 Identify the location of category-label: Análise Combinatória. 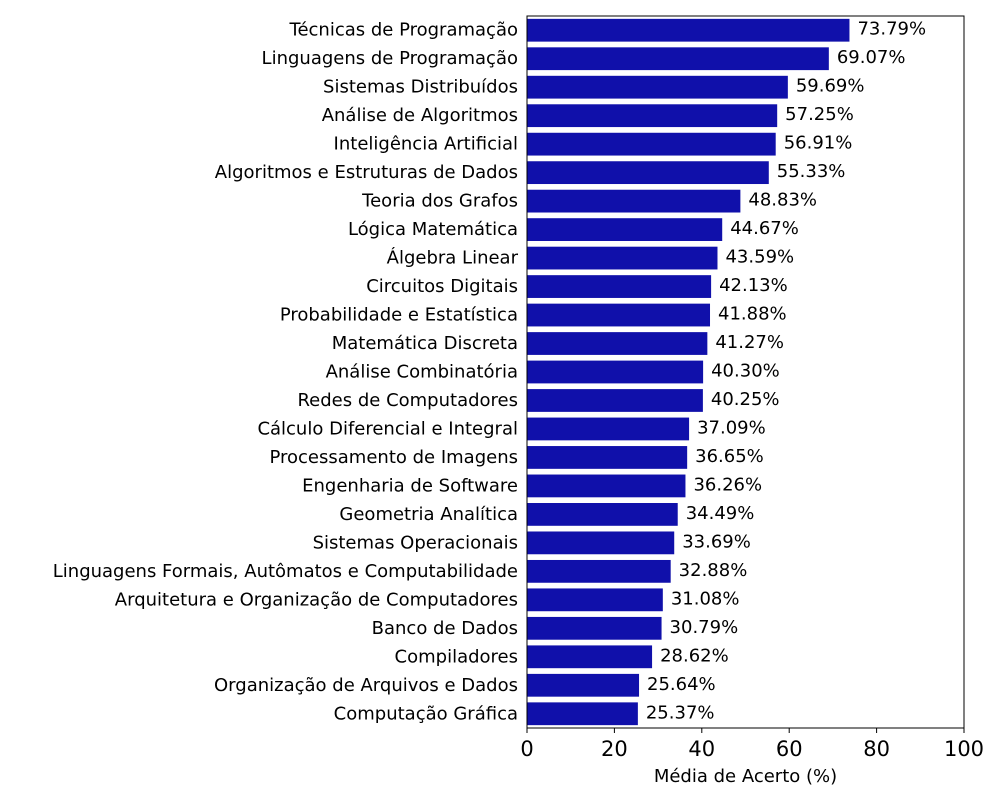
(422, 372).